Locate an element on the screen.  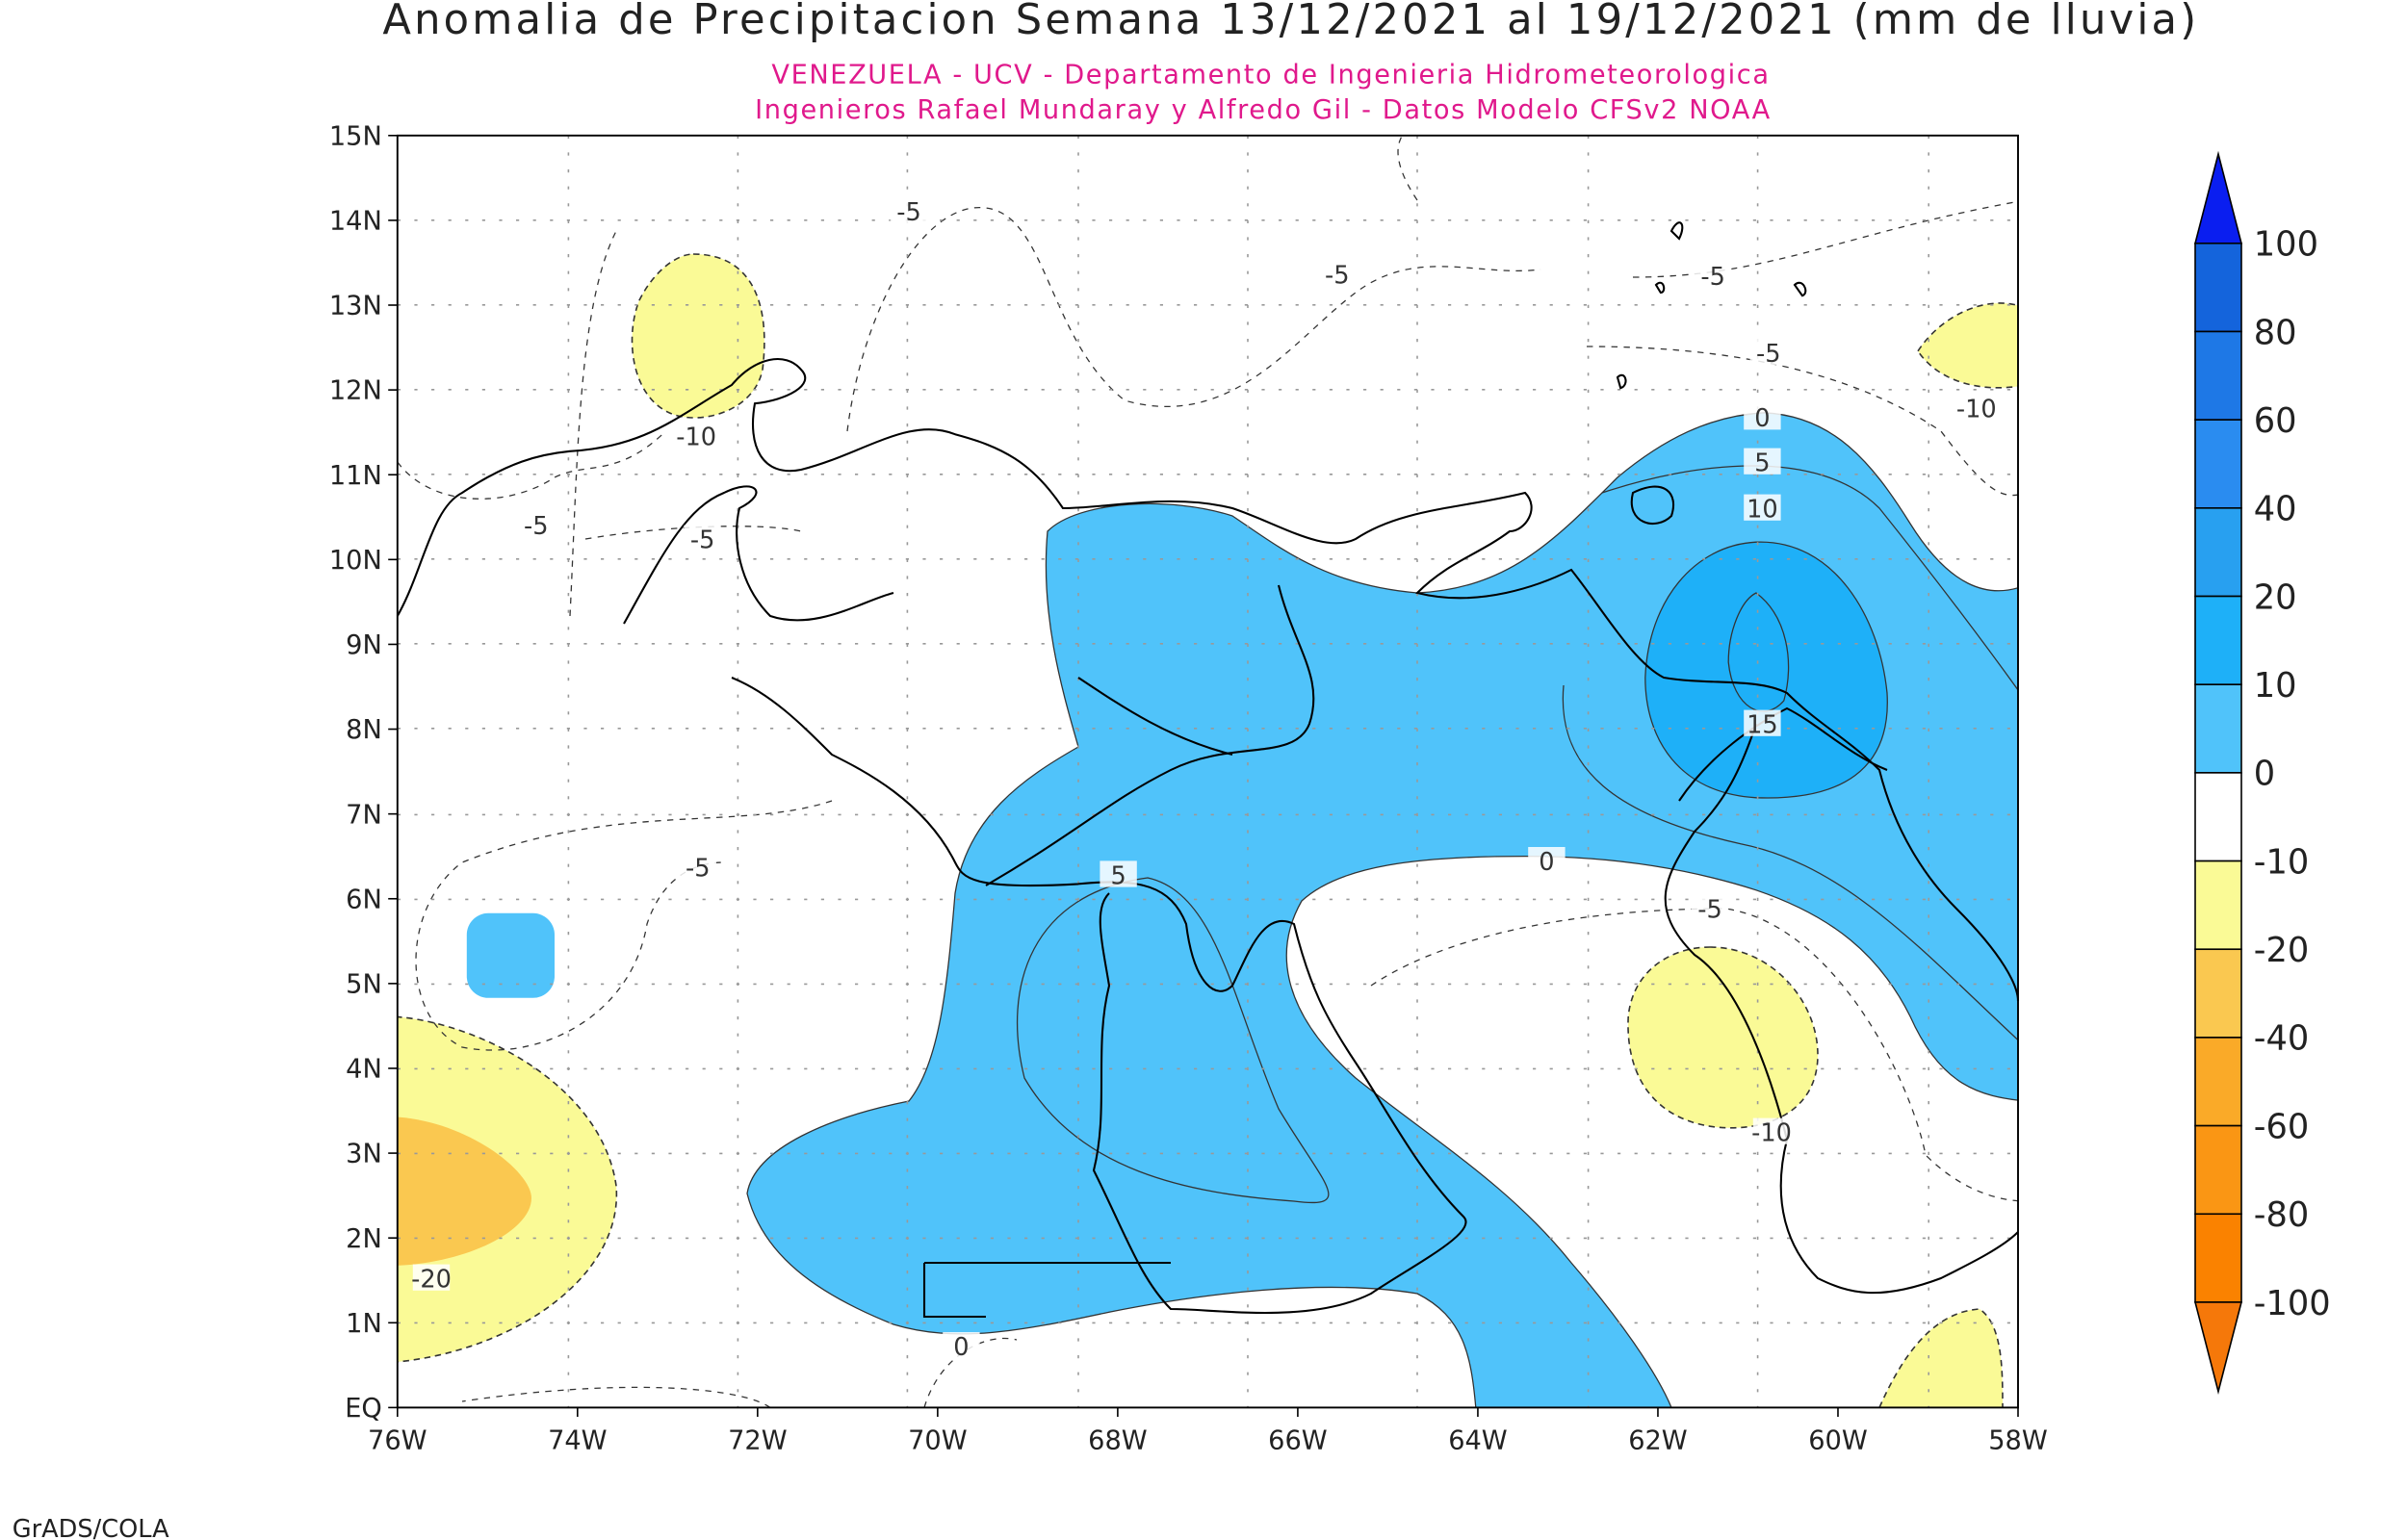
anomaly-fill-blue is located at coordinates (510, 955).